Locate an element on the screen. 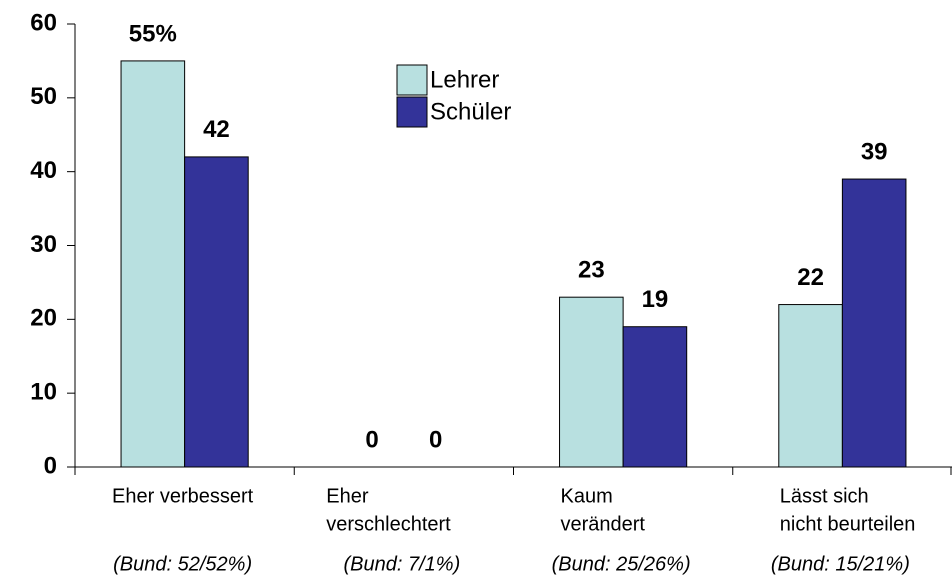  data-label: 55% is located at coordinates (153, 33).